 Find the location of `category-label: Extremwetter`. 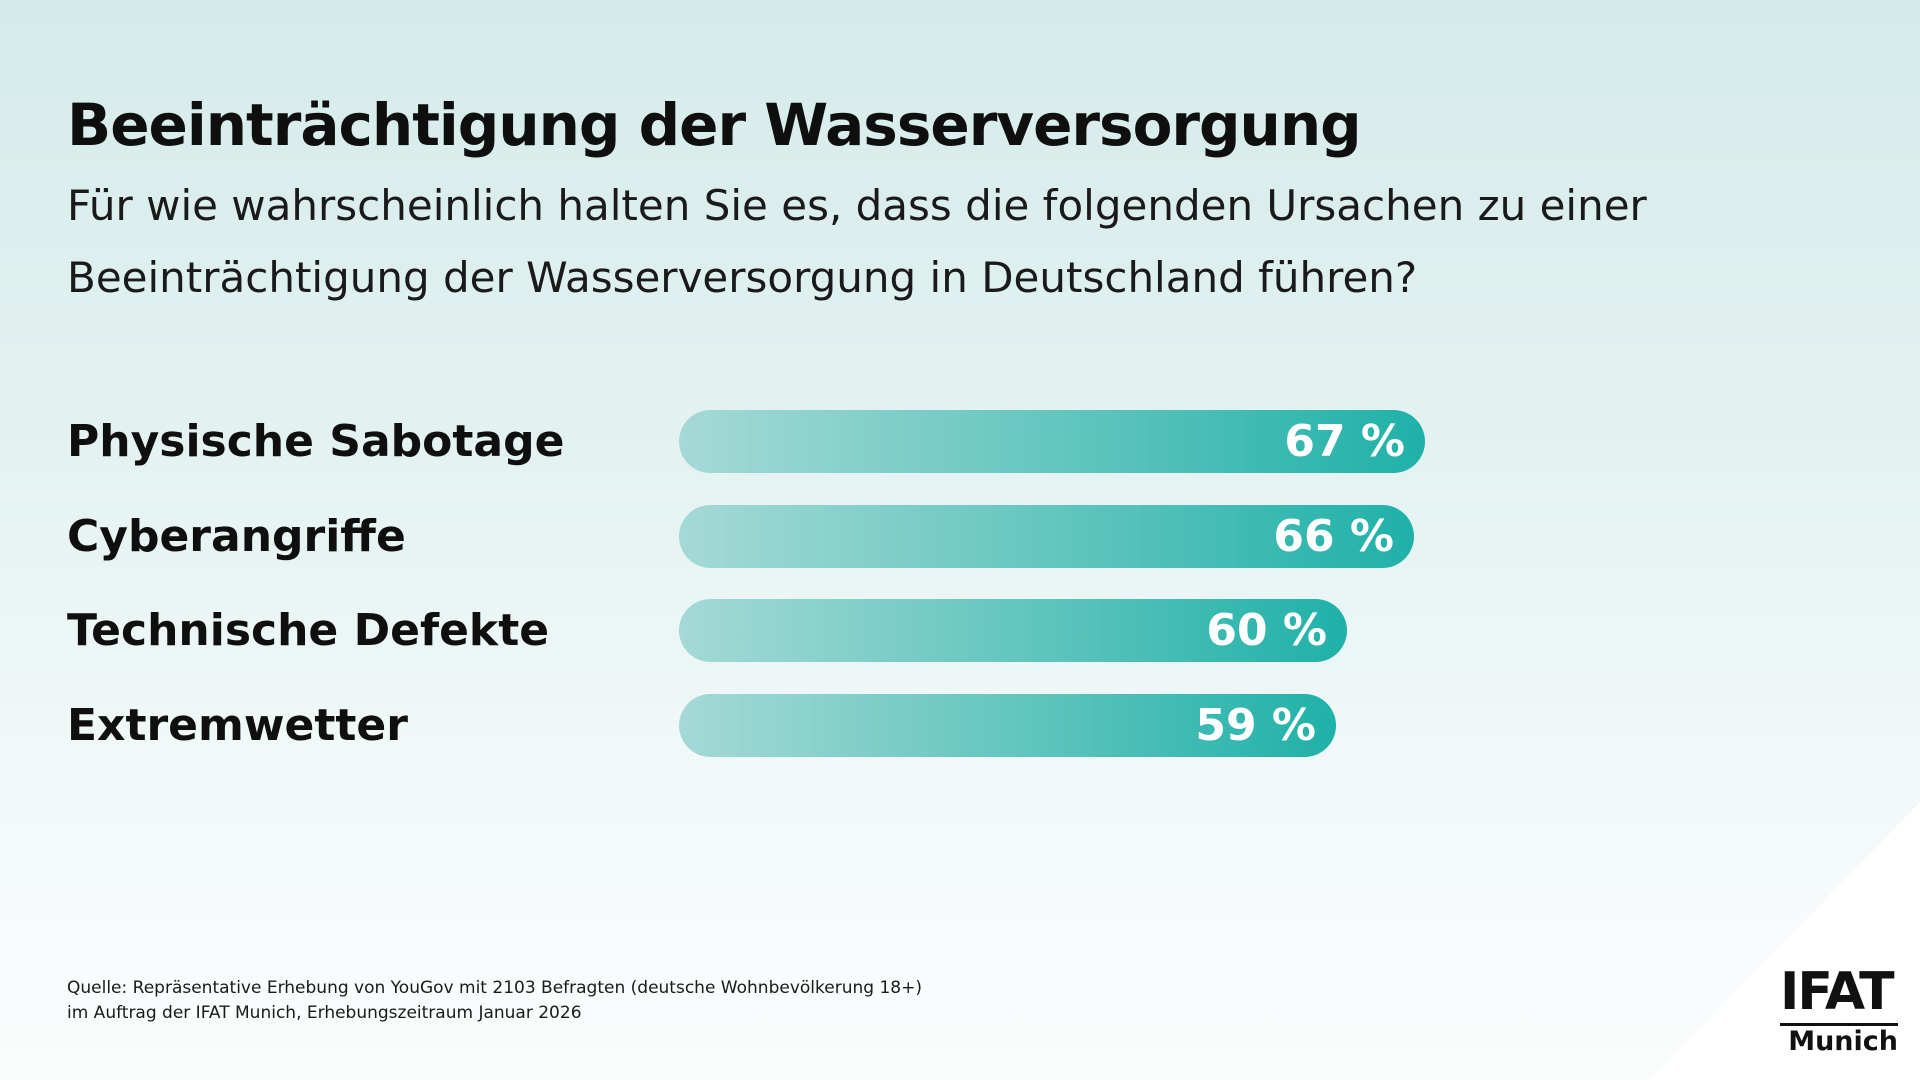

category-label: Extremwetter is located at coordinates (237, 725).